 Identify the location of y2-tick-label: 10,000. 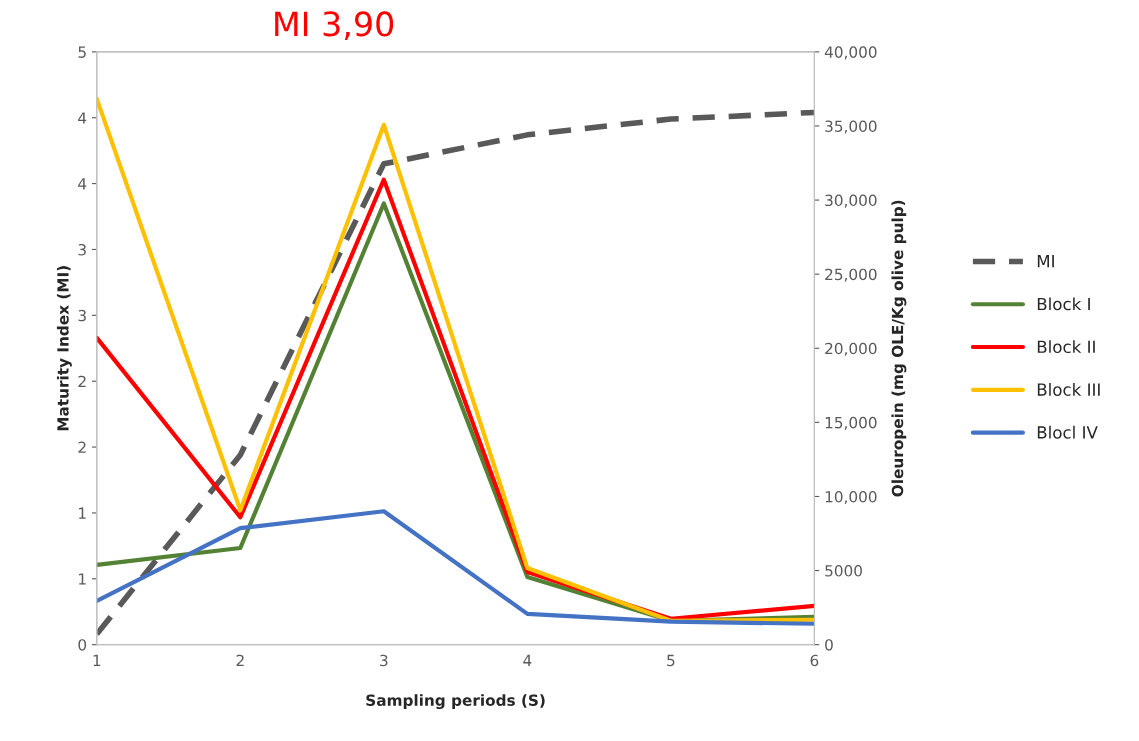
(851, 497).